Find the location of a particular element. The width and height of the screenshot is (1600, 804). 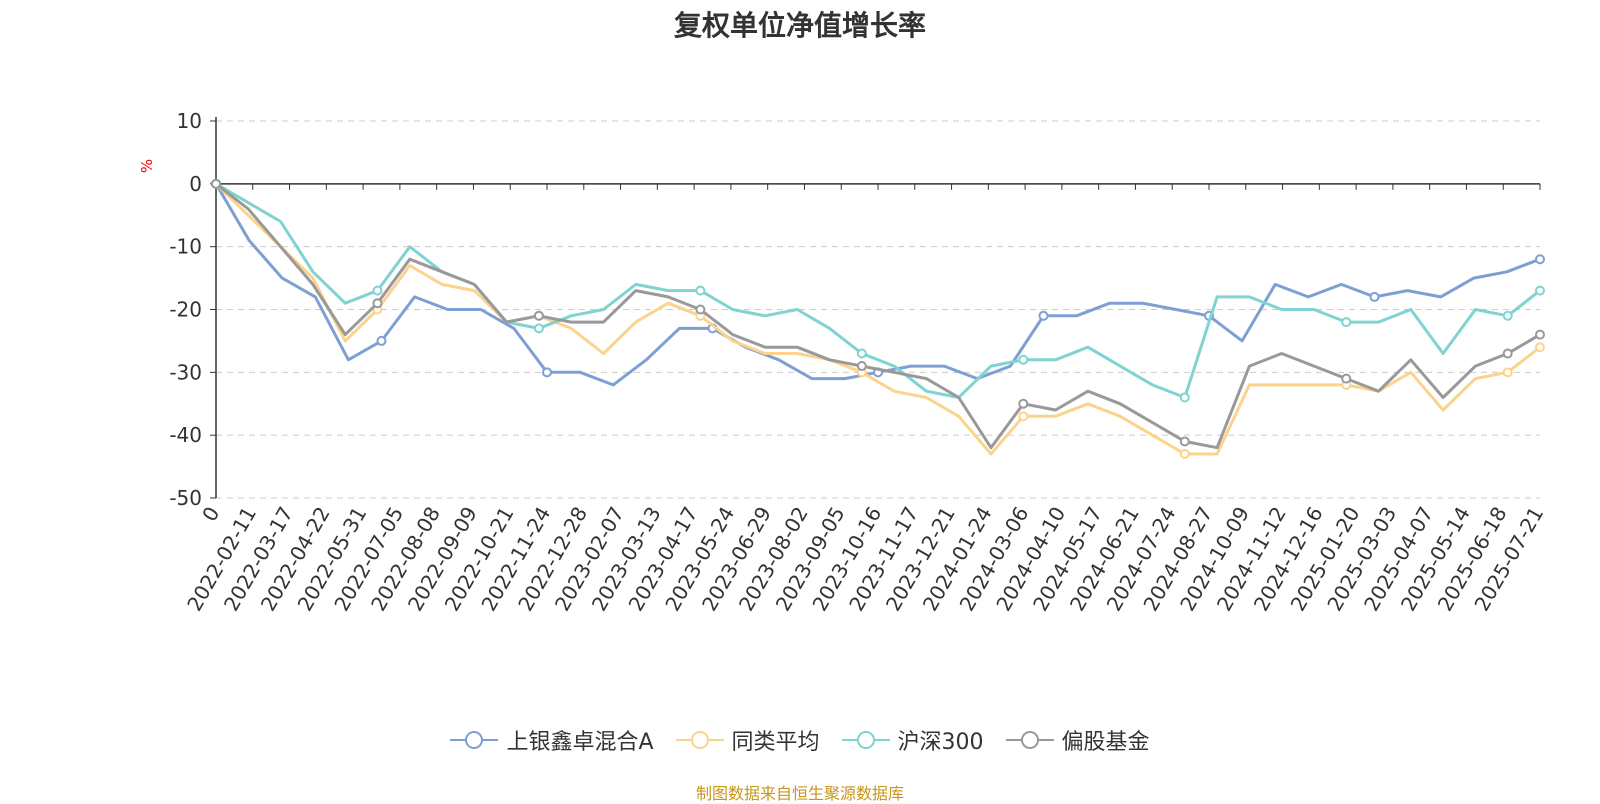

y-tick-label: -40 is located at coordinates (185, 435).